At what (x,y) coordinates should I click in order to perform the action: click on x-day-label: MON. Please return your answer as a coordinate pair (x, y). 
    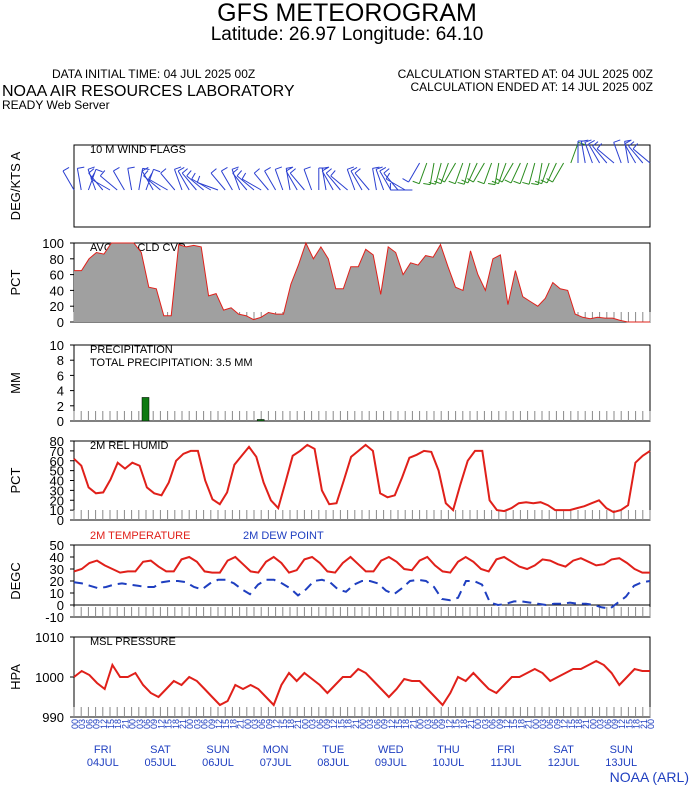
    Looking at the image, I should click on (276, 750).